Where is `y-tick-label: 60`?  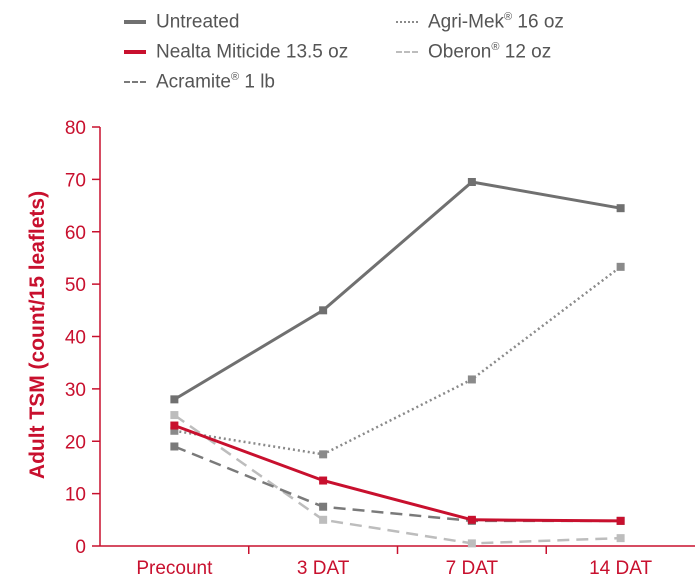 y-tick-label: 60 is located at coordinates (75, 233).